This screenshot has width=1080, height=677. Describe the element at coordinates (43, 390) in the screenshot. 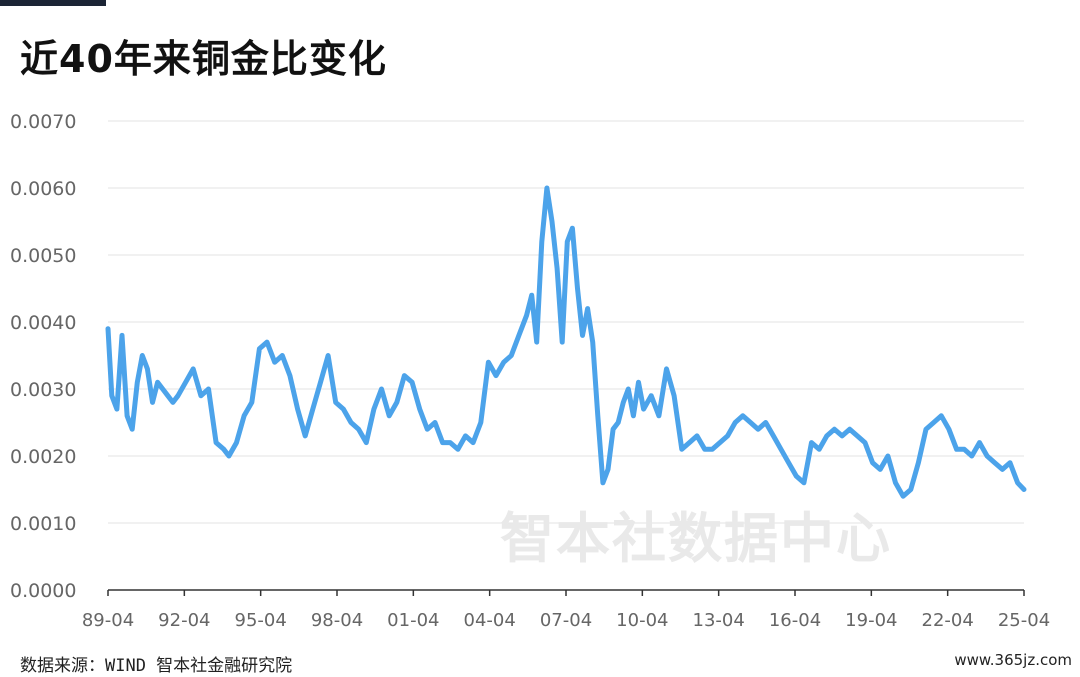

I see `y-tick-label: 0.0030` at that location.